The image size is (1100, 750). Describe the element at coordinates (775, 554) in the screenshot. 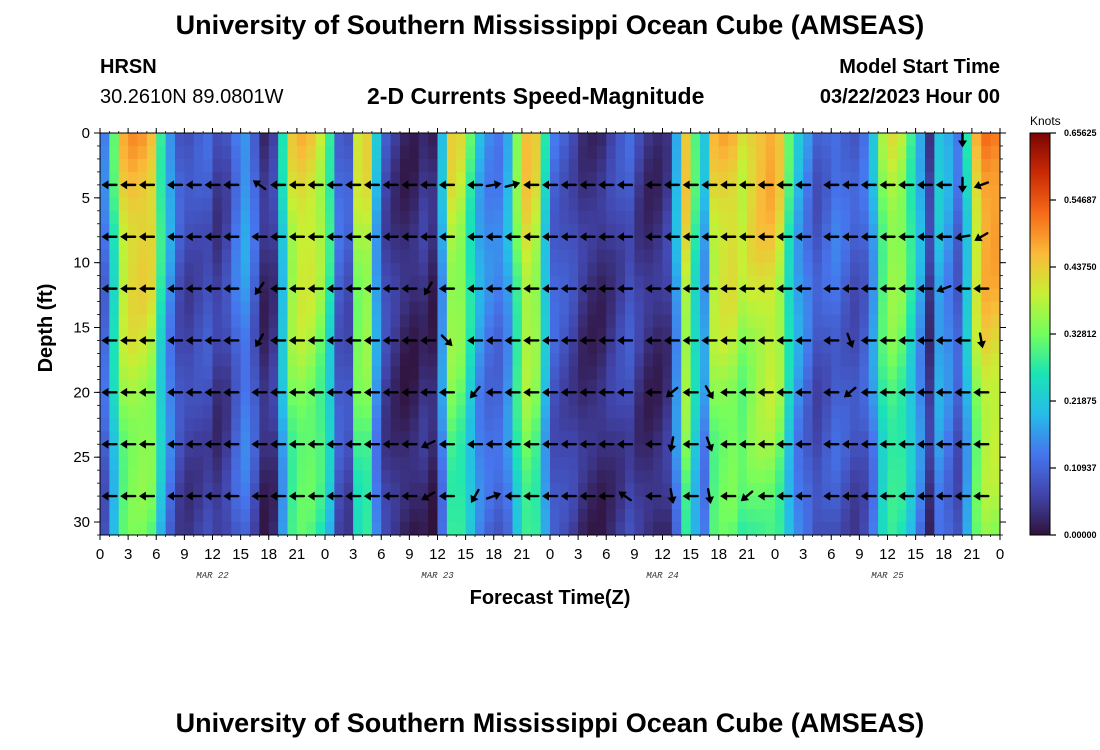

I see `x-tick-label: 0` at that location.